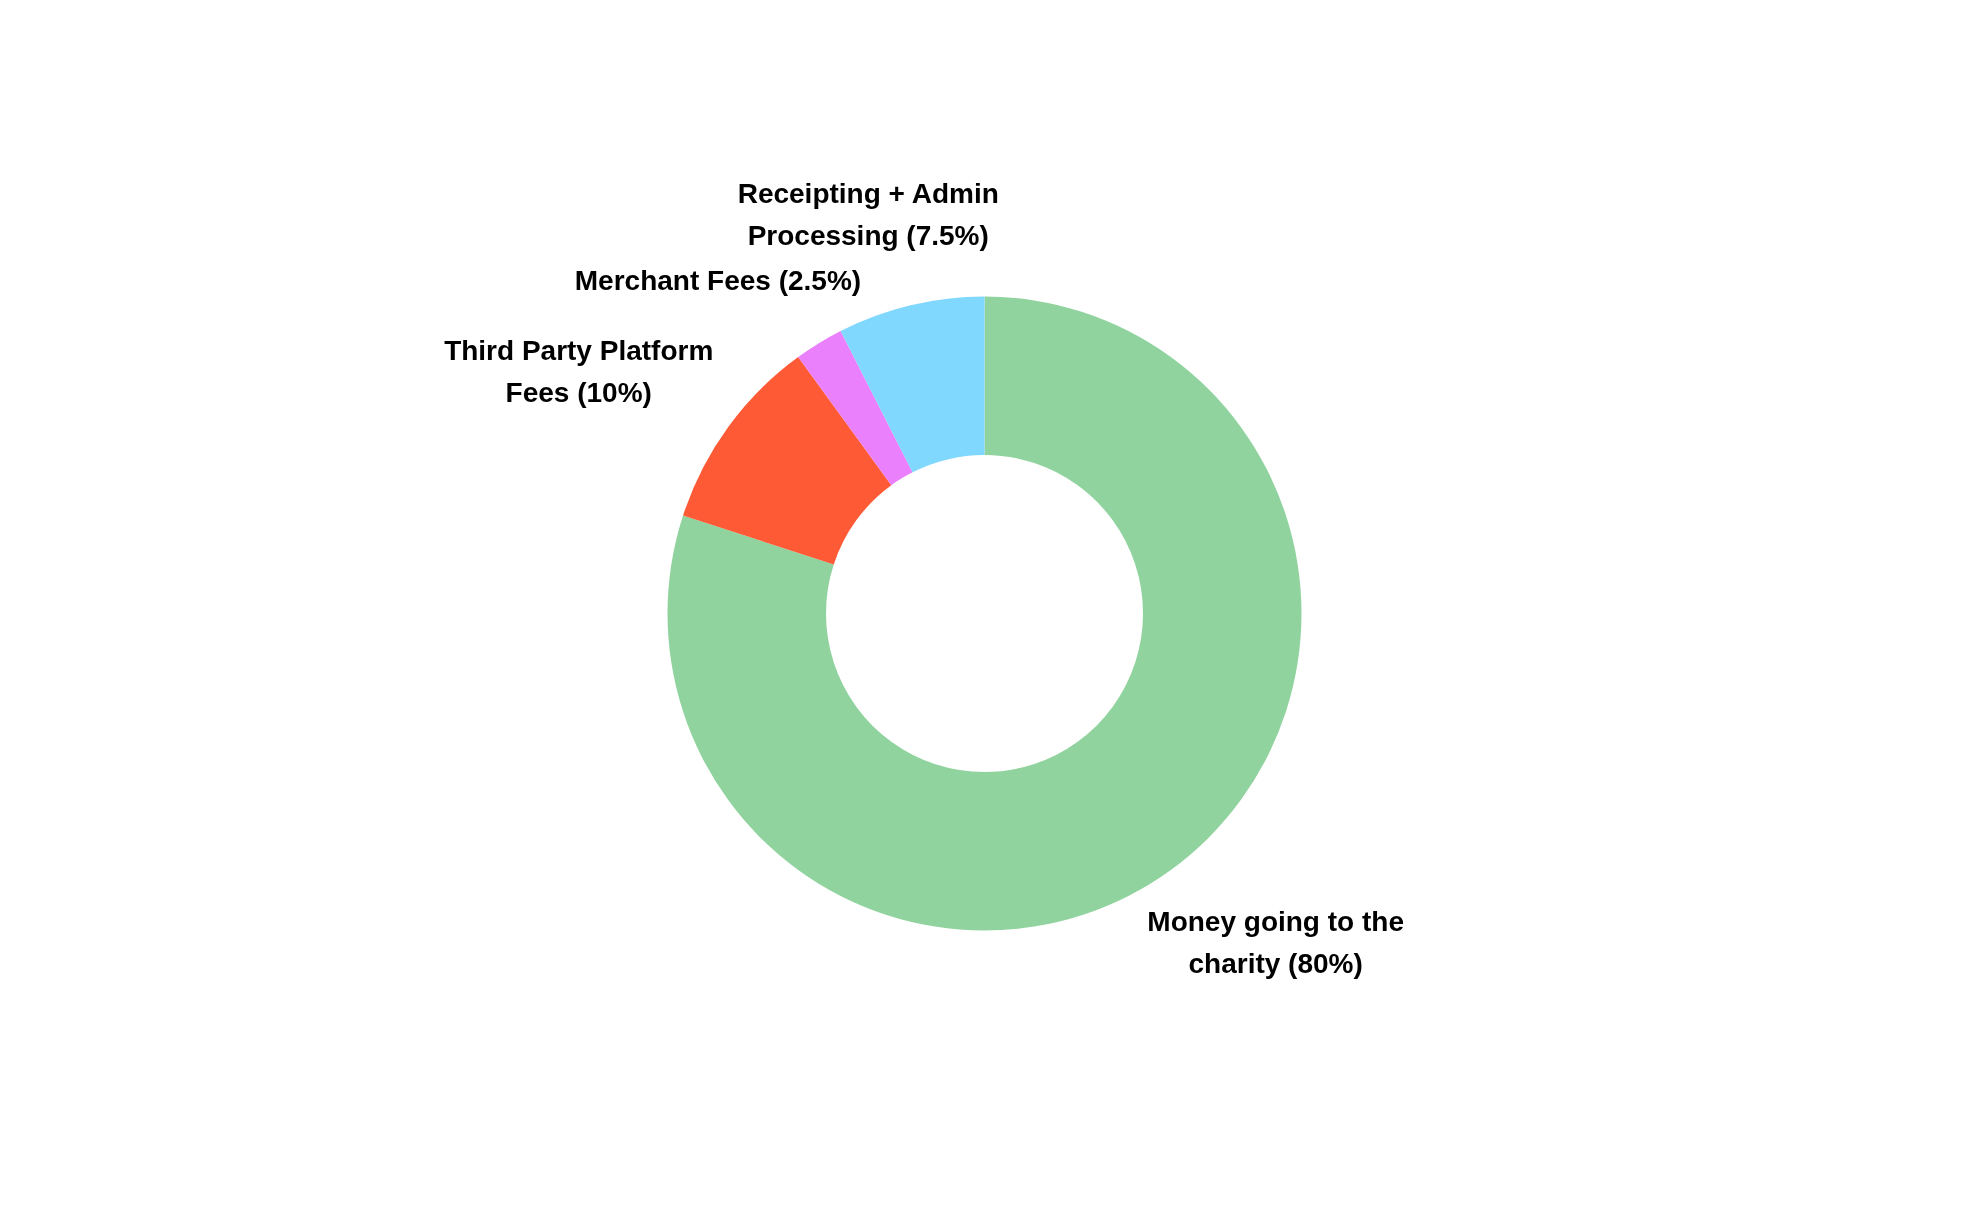 Image resolution: width=1969 pixels, height=1207 pixels. I want to click on slice-label: Receipting + Admin Processing (7.5%), so click(868, 214).